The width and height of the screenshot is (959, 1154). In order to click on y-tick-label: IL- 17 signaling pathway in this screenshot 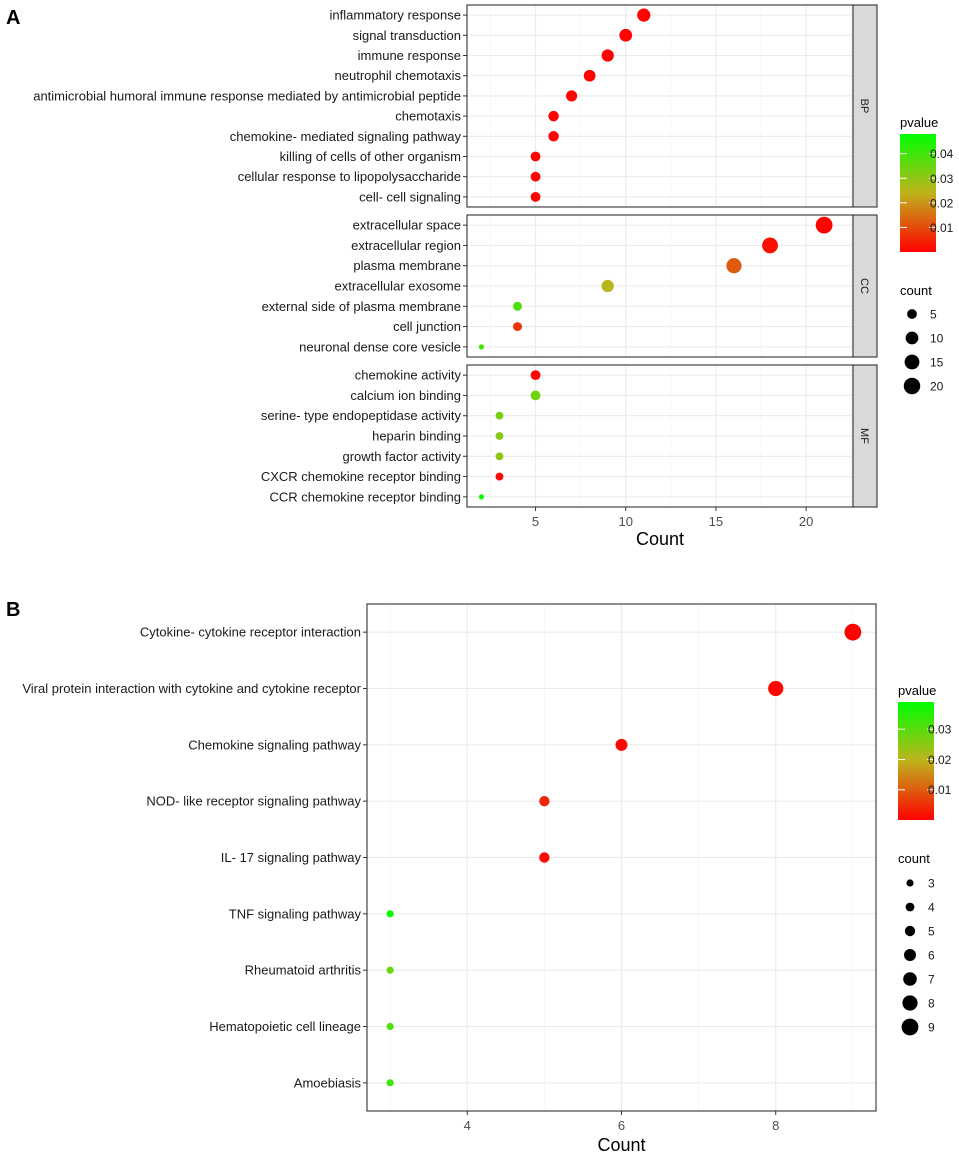, I will do `click(291, 857)`.